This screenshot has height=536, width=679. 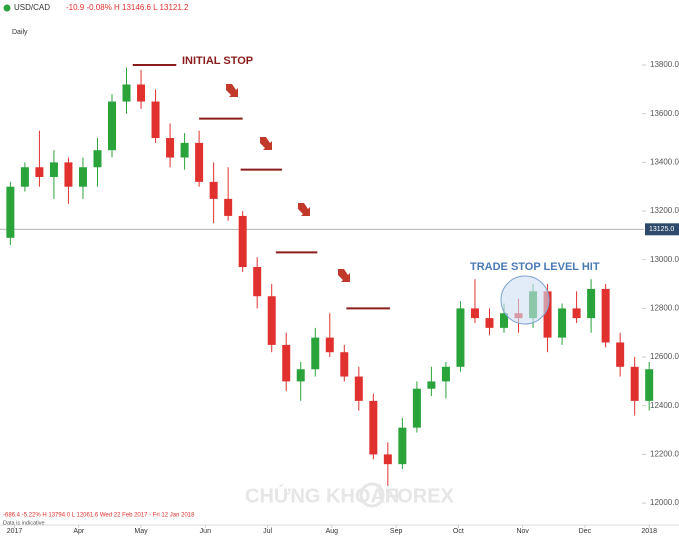 I want to click on header-stats: -10.9 -0.08% H 13146.6 L 13121.2, so click(x=127, y=7).